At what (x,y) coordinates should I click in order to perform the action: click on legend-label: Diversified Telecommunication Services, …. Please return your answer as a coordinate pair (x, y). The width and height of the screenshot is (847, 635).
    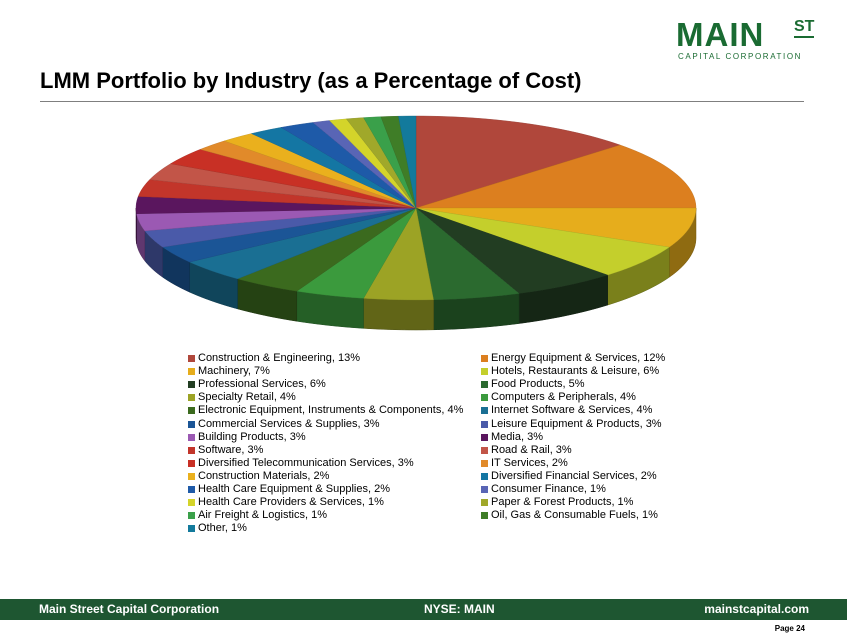
    Looking at the image, I should click on (306, 462).